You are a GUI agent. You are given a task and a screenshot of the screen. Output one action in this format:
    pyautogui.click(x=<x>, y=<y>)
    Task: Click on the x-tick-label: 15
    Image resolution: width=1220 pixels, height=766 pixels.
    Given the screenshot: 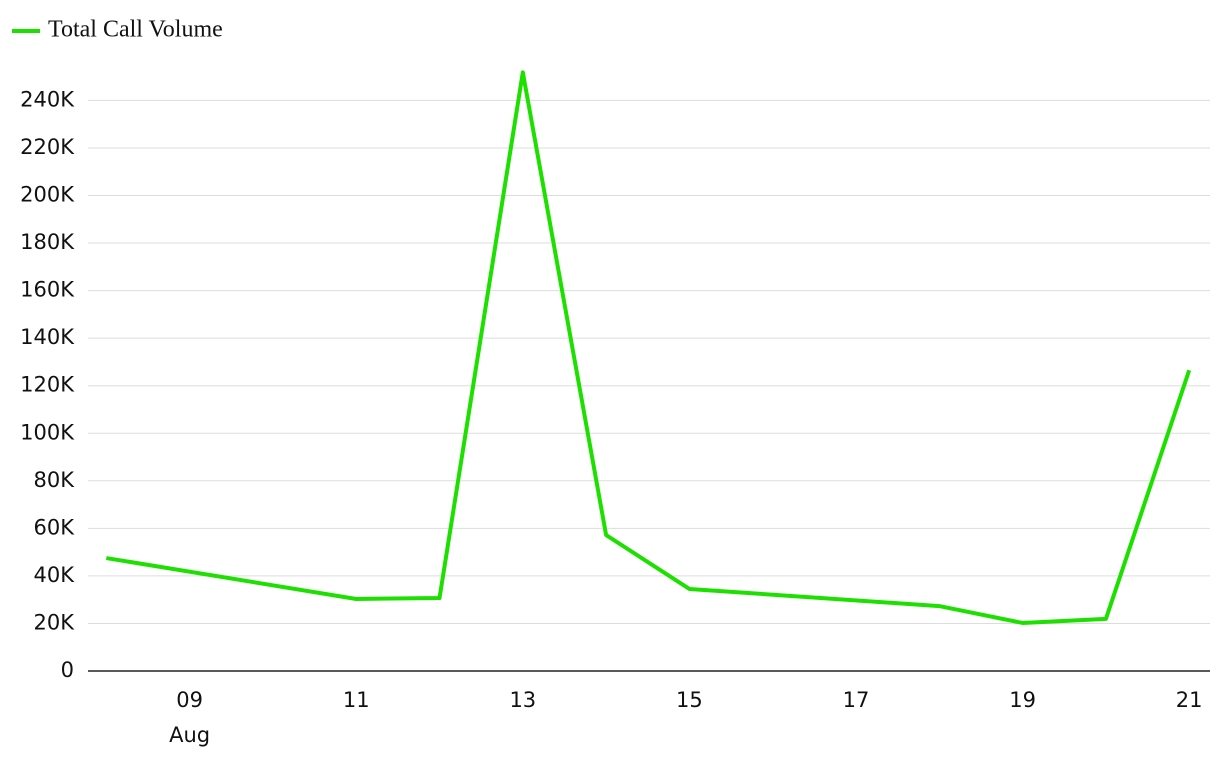 What is the action you would take?
    pyautogui.click(x=689, y=700)
    